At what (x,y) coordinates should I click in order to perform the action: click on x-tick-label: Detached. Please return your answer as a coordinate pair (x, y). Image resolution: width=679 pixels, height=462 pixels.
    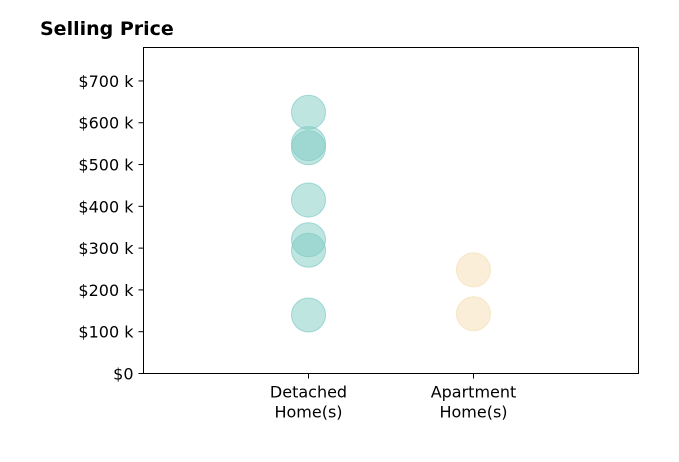
    Looking at the image, I should click on (308, 392).